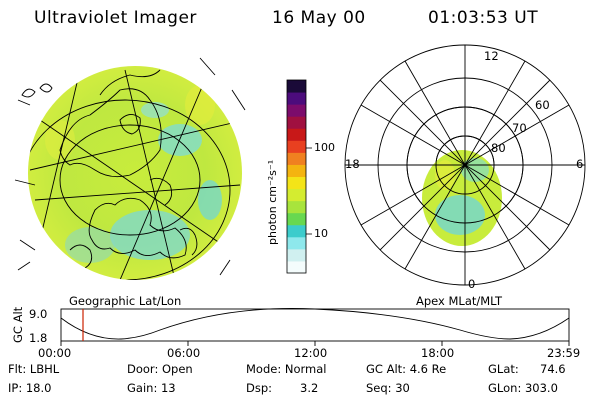  What do you see at coordinates (459, 301) in the screenshot?
I see `right-panel-label: Apex MLat/MLT` at bounding box center [459, 301].